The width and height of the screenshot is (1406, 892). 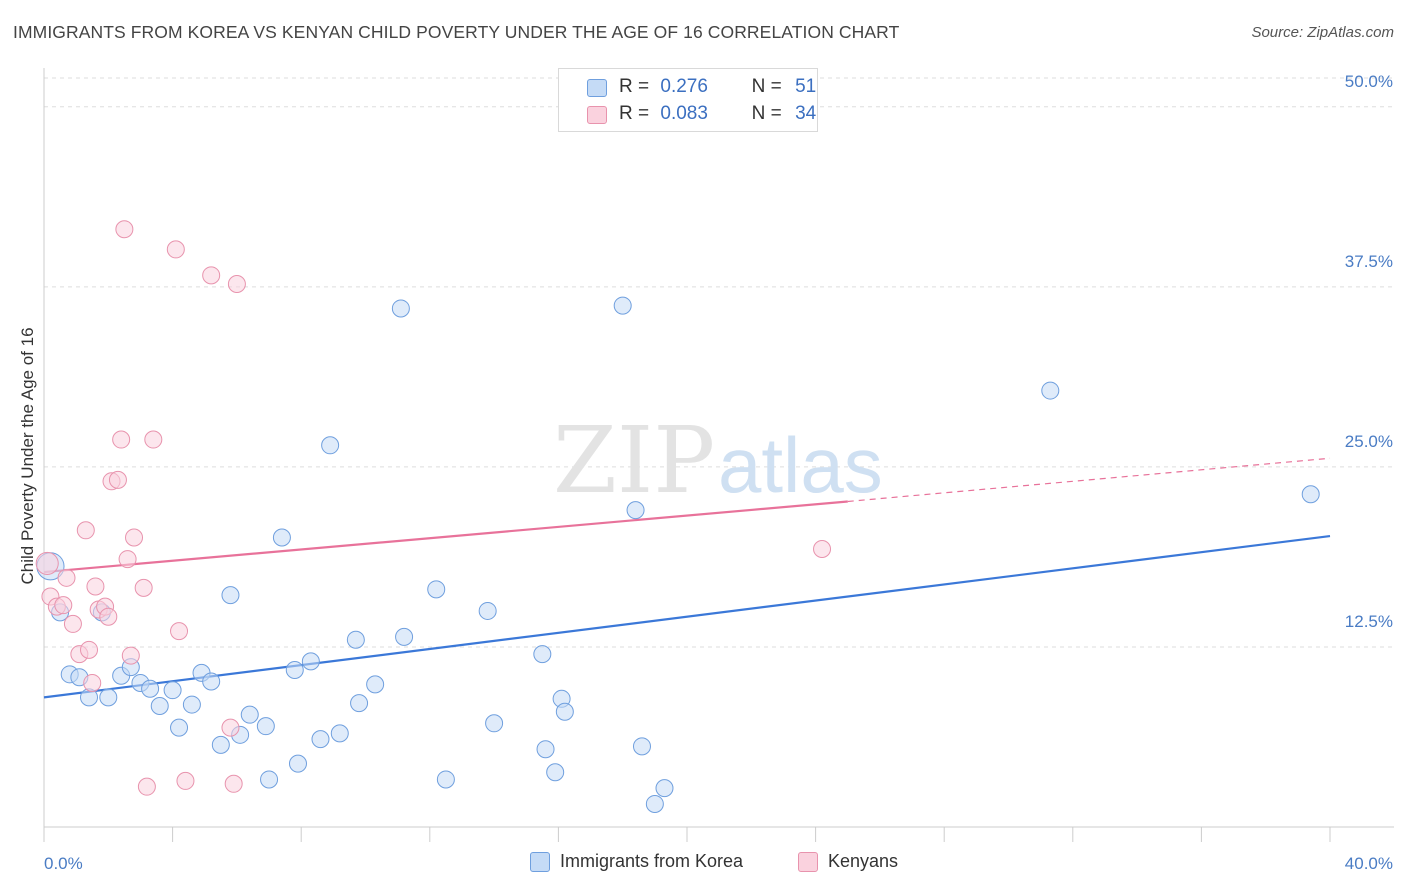 I want to click on x-tick-label: 0.0%, so click(x=63, y=863).